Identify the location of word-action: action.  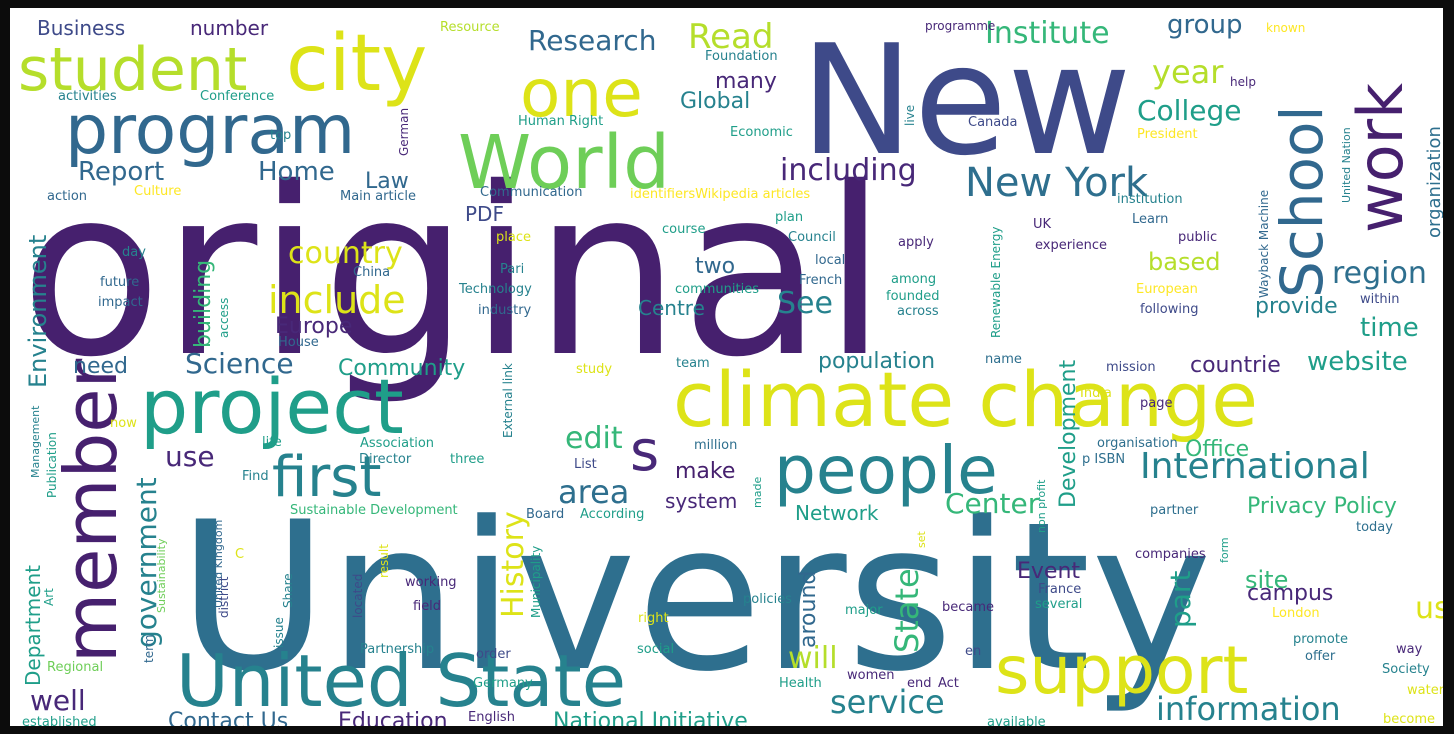
(67, 196).